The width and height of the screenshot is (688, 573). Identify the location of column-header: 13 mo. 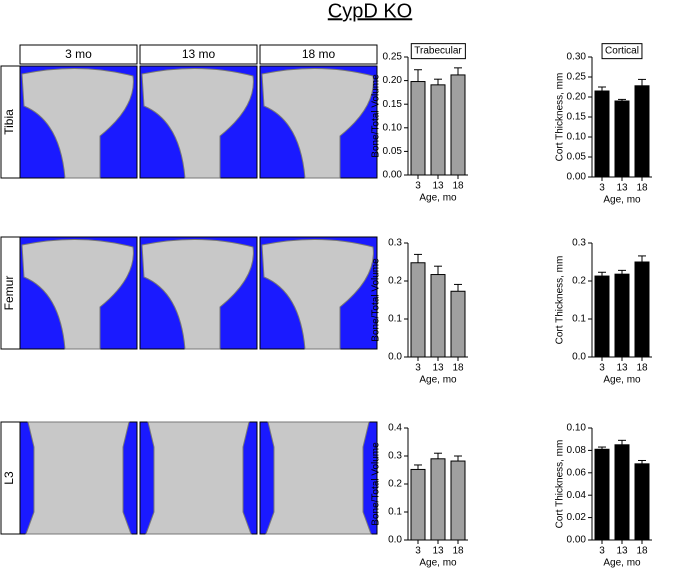
(199, 54).